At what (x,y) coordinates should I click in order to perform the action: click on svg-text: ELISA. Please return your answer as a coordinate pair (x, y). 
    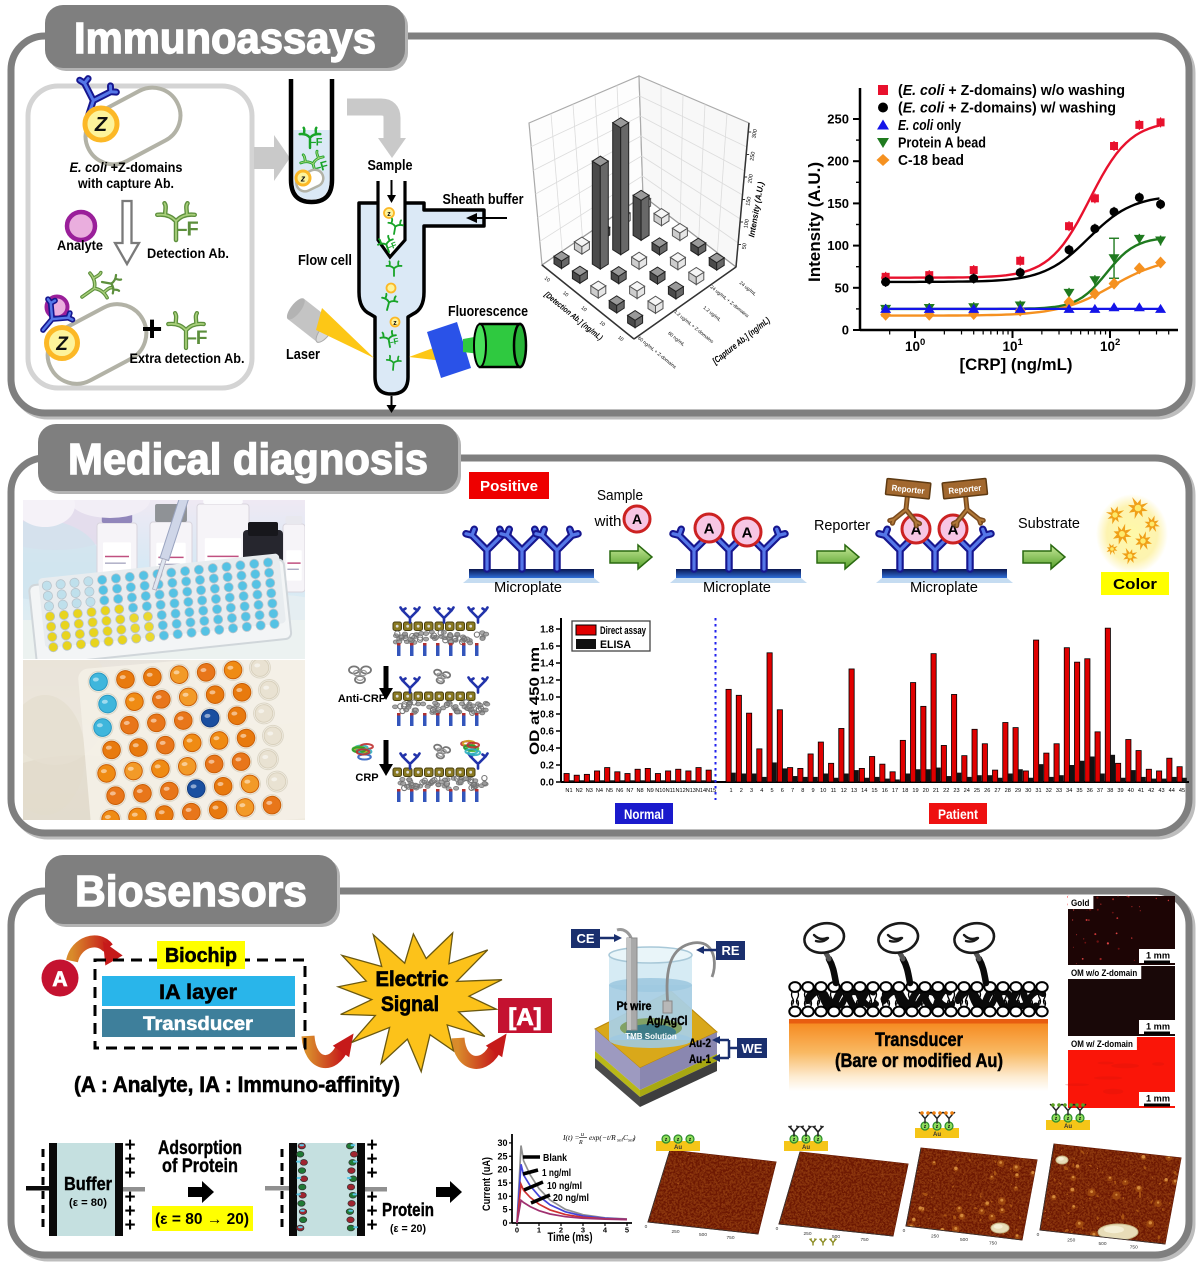
    Looking at the image, I should click on (615, 645).